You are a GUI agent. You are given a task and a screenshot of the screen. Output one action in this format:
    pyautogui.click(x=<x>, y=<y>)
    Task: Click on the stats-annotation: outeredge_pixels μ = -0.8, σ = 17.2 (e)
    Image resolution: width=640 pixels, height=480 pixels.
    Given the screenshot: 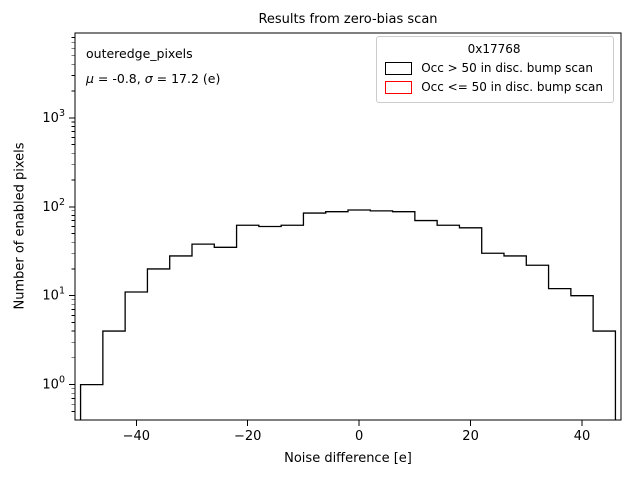 What is the action you would take?
    pyautogui.click(x=153, y=66)
    